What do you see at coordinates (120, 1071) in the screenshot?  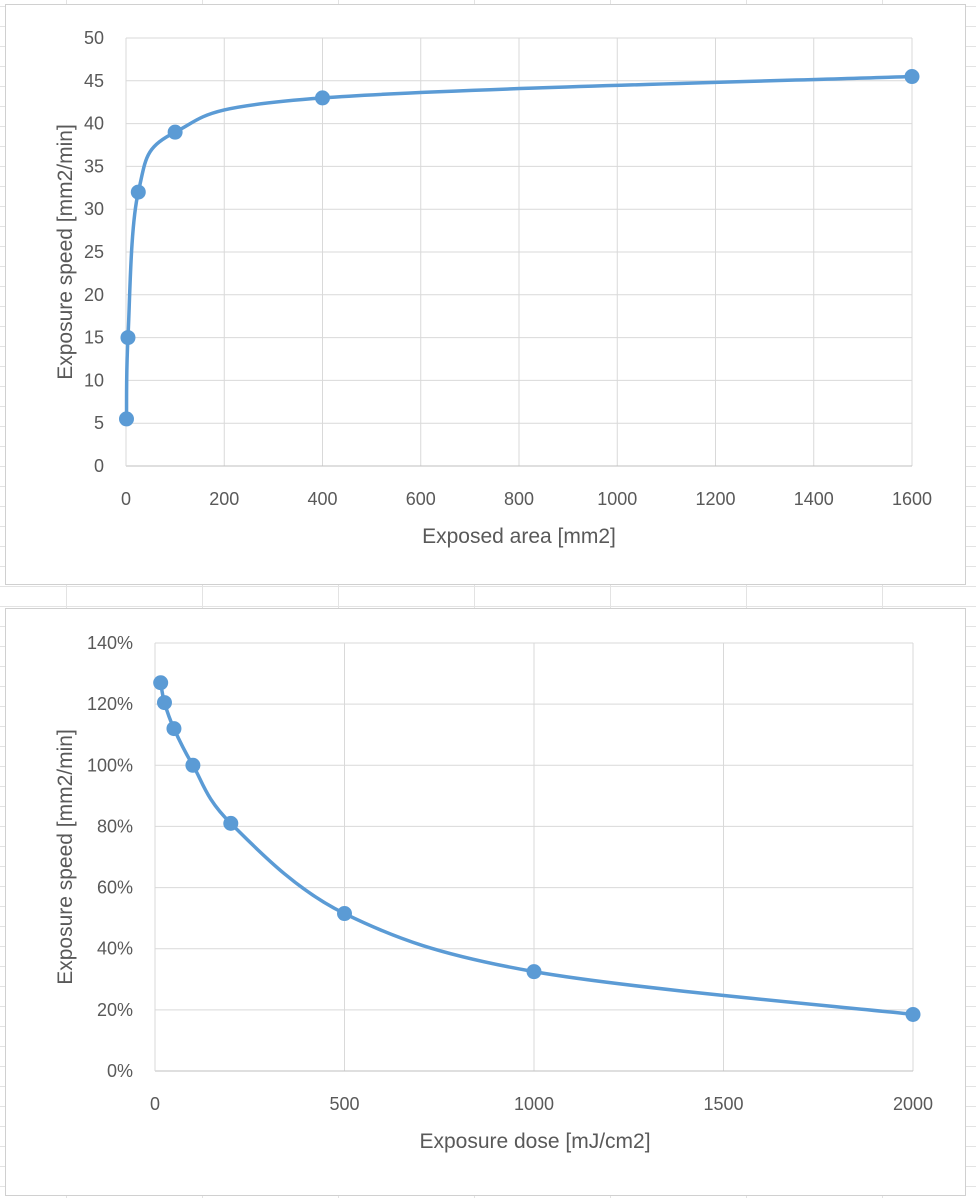 I see `y-tick-label: 0%` at bounding box center [120, 1071].